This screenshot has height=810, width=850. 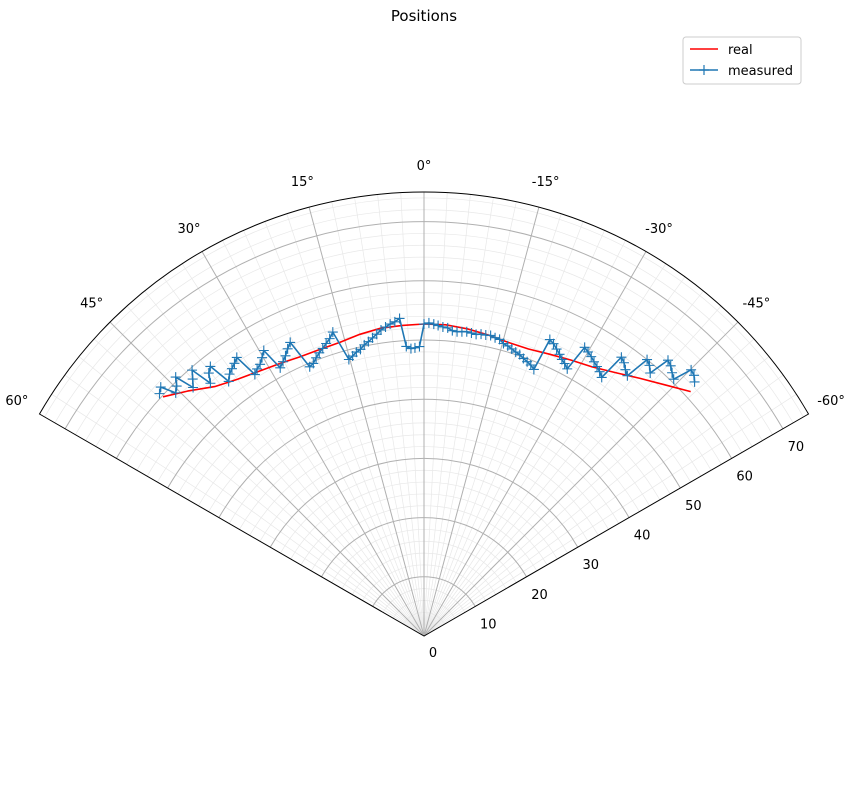 I want to click on series-measured, so click(x=427, y=356).